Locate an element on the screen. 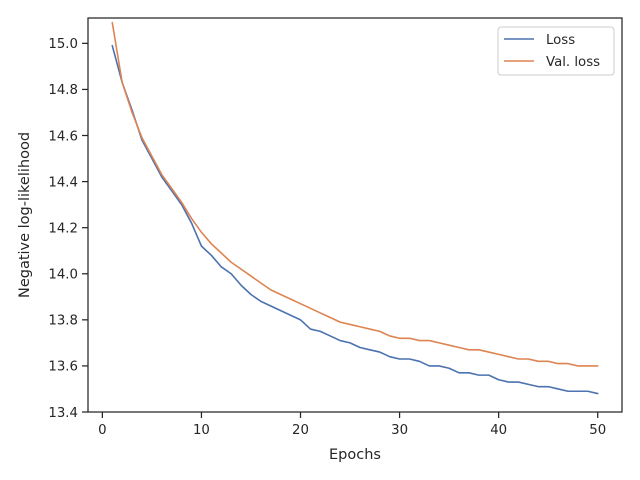  y-axis-label: Negative log-likelihood is located at coordinates (25, 215).